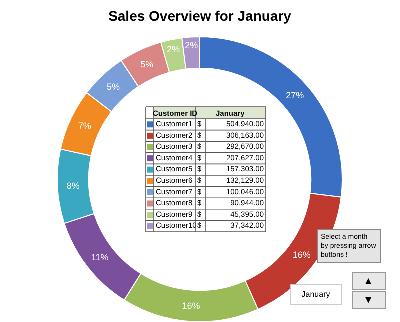 The height and width of the screenshot is (322, 400). Describe the element at coordinates (200, 16) in the screenshot. I see `chart-title: Sales Overview for January` at that location.